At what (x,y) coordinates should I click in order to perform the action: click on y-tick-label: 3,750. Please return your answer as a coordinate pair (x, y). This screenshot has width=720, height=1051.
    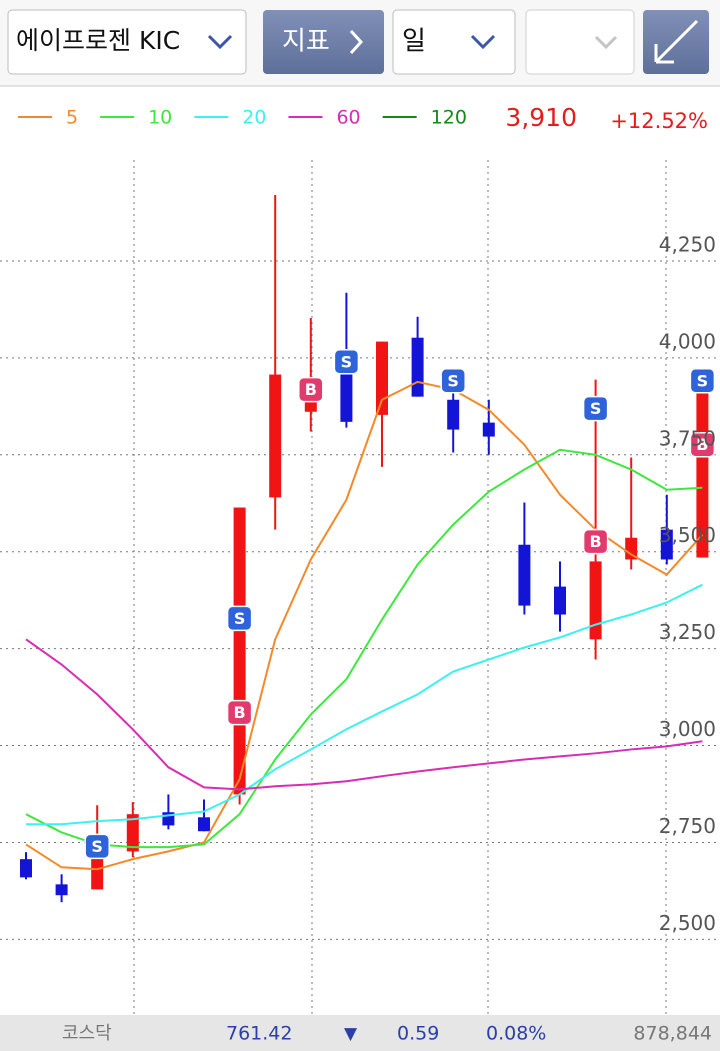
    Looking at the image, I should click on (687, 438).